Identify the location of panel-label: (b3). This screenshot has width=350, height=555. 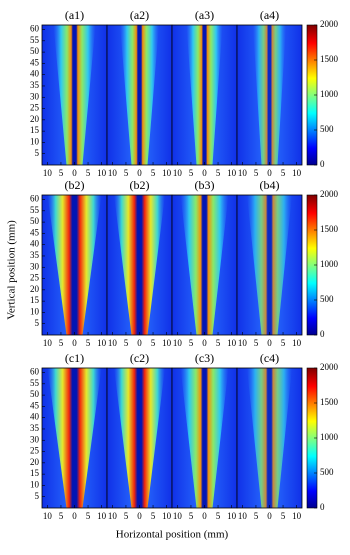
(205, 185).